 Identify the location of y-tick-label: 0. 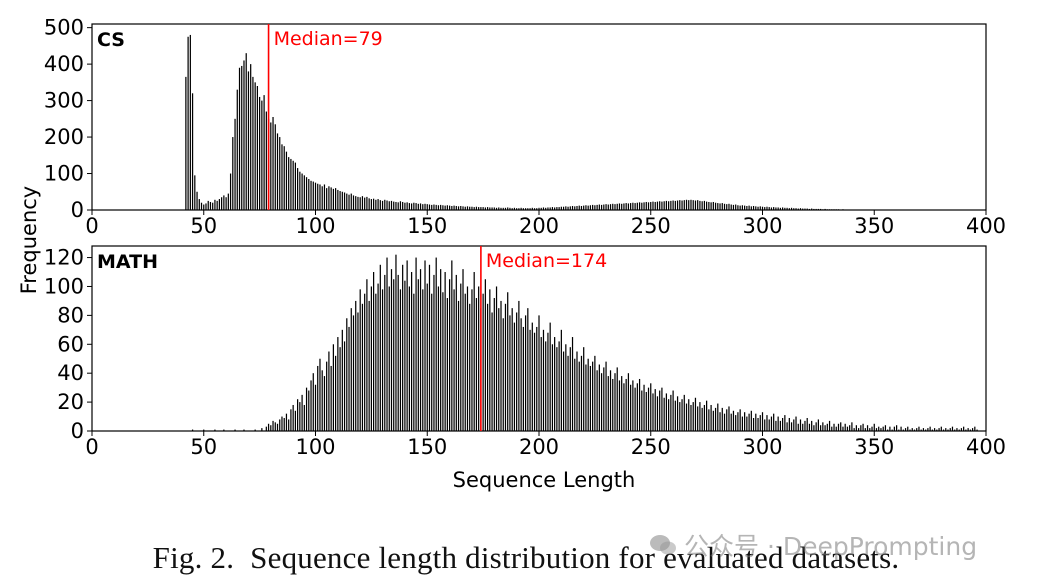
(77, 431).